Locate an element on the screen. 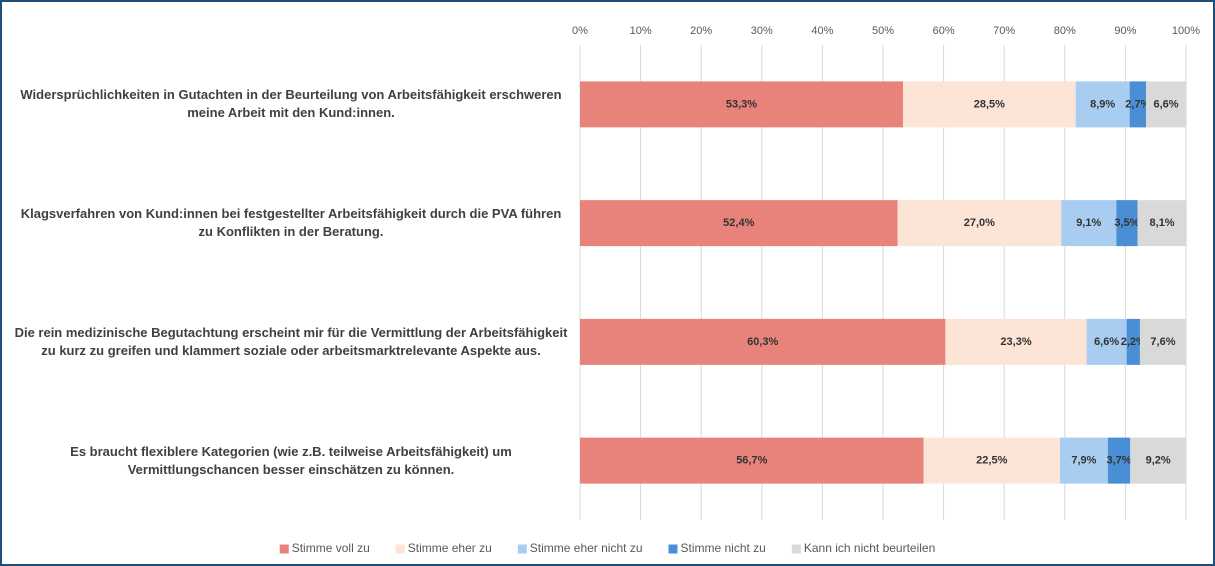 The image size is (1215, 566). value-label: 8,9% is located at coordinates (1102, 104).